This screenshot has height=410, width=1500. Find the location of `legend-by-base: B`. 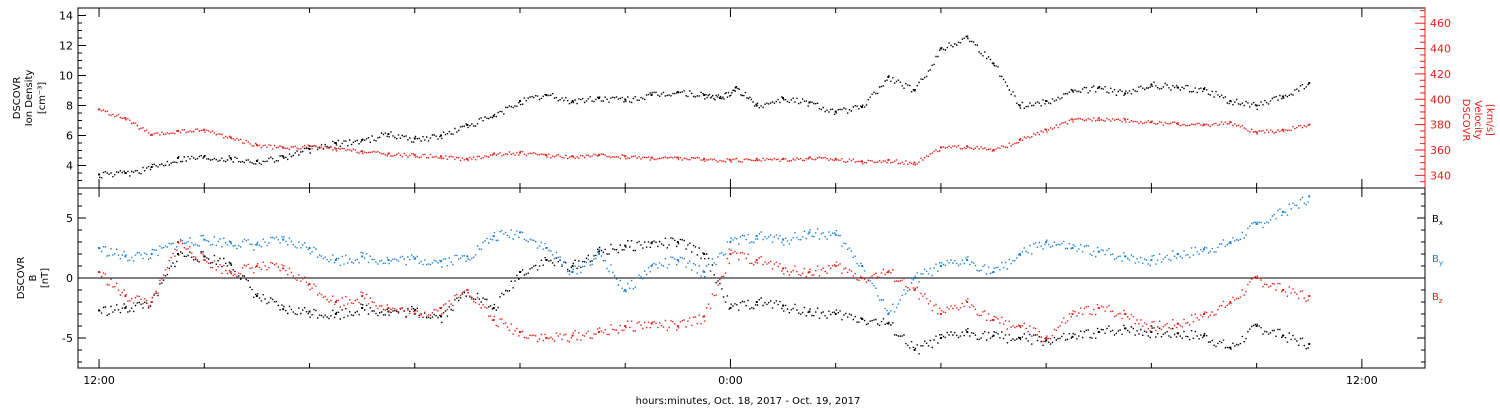

legend-by-base: B is located at coordinates (1435, 259).